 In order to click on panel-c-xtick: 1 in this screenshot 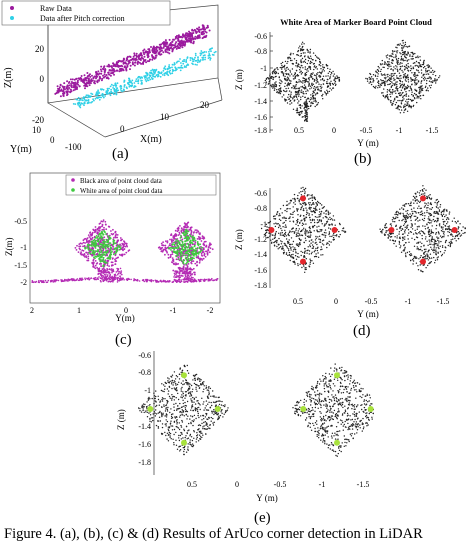, I will do `click(79, 310)`.